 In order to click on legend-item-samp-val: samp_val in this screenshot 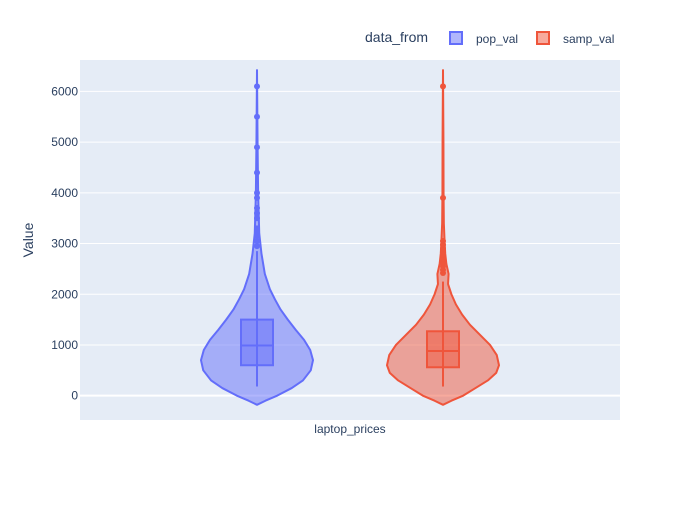, I will do `click(575, 38)`.